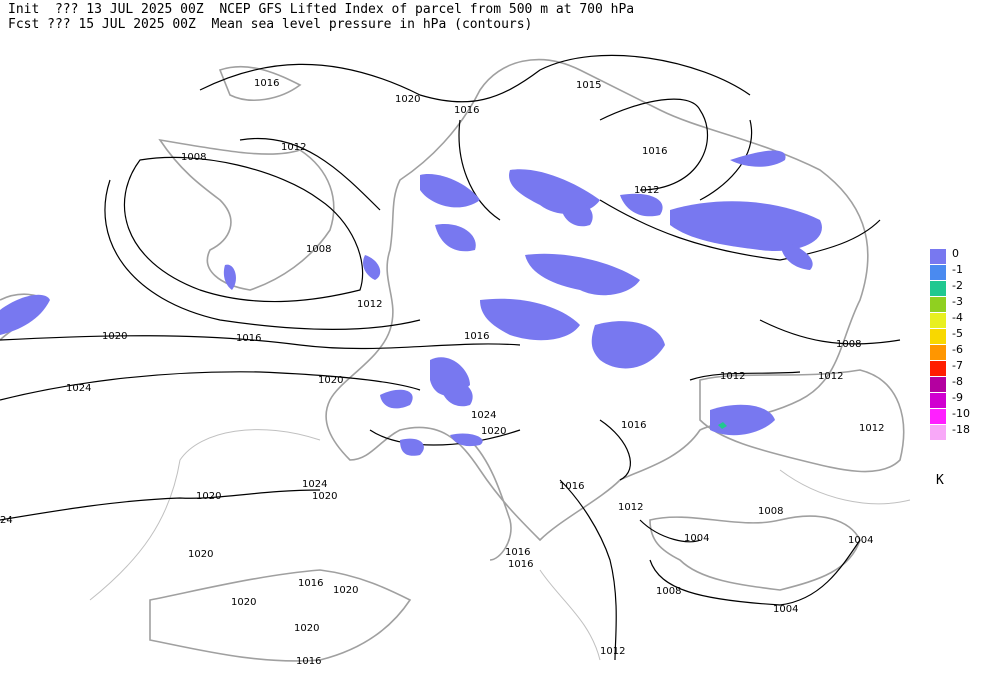  What do you see at coordinates (588, 85) in the screenshot?
I see `contour-label: 1015` at bounding box center [588, 85].